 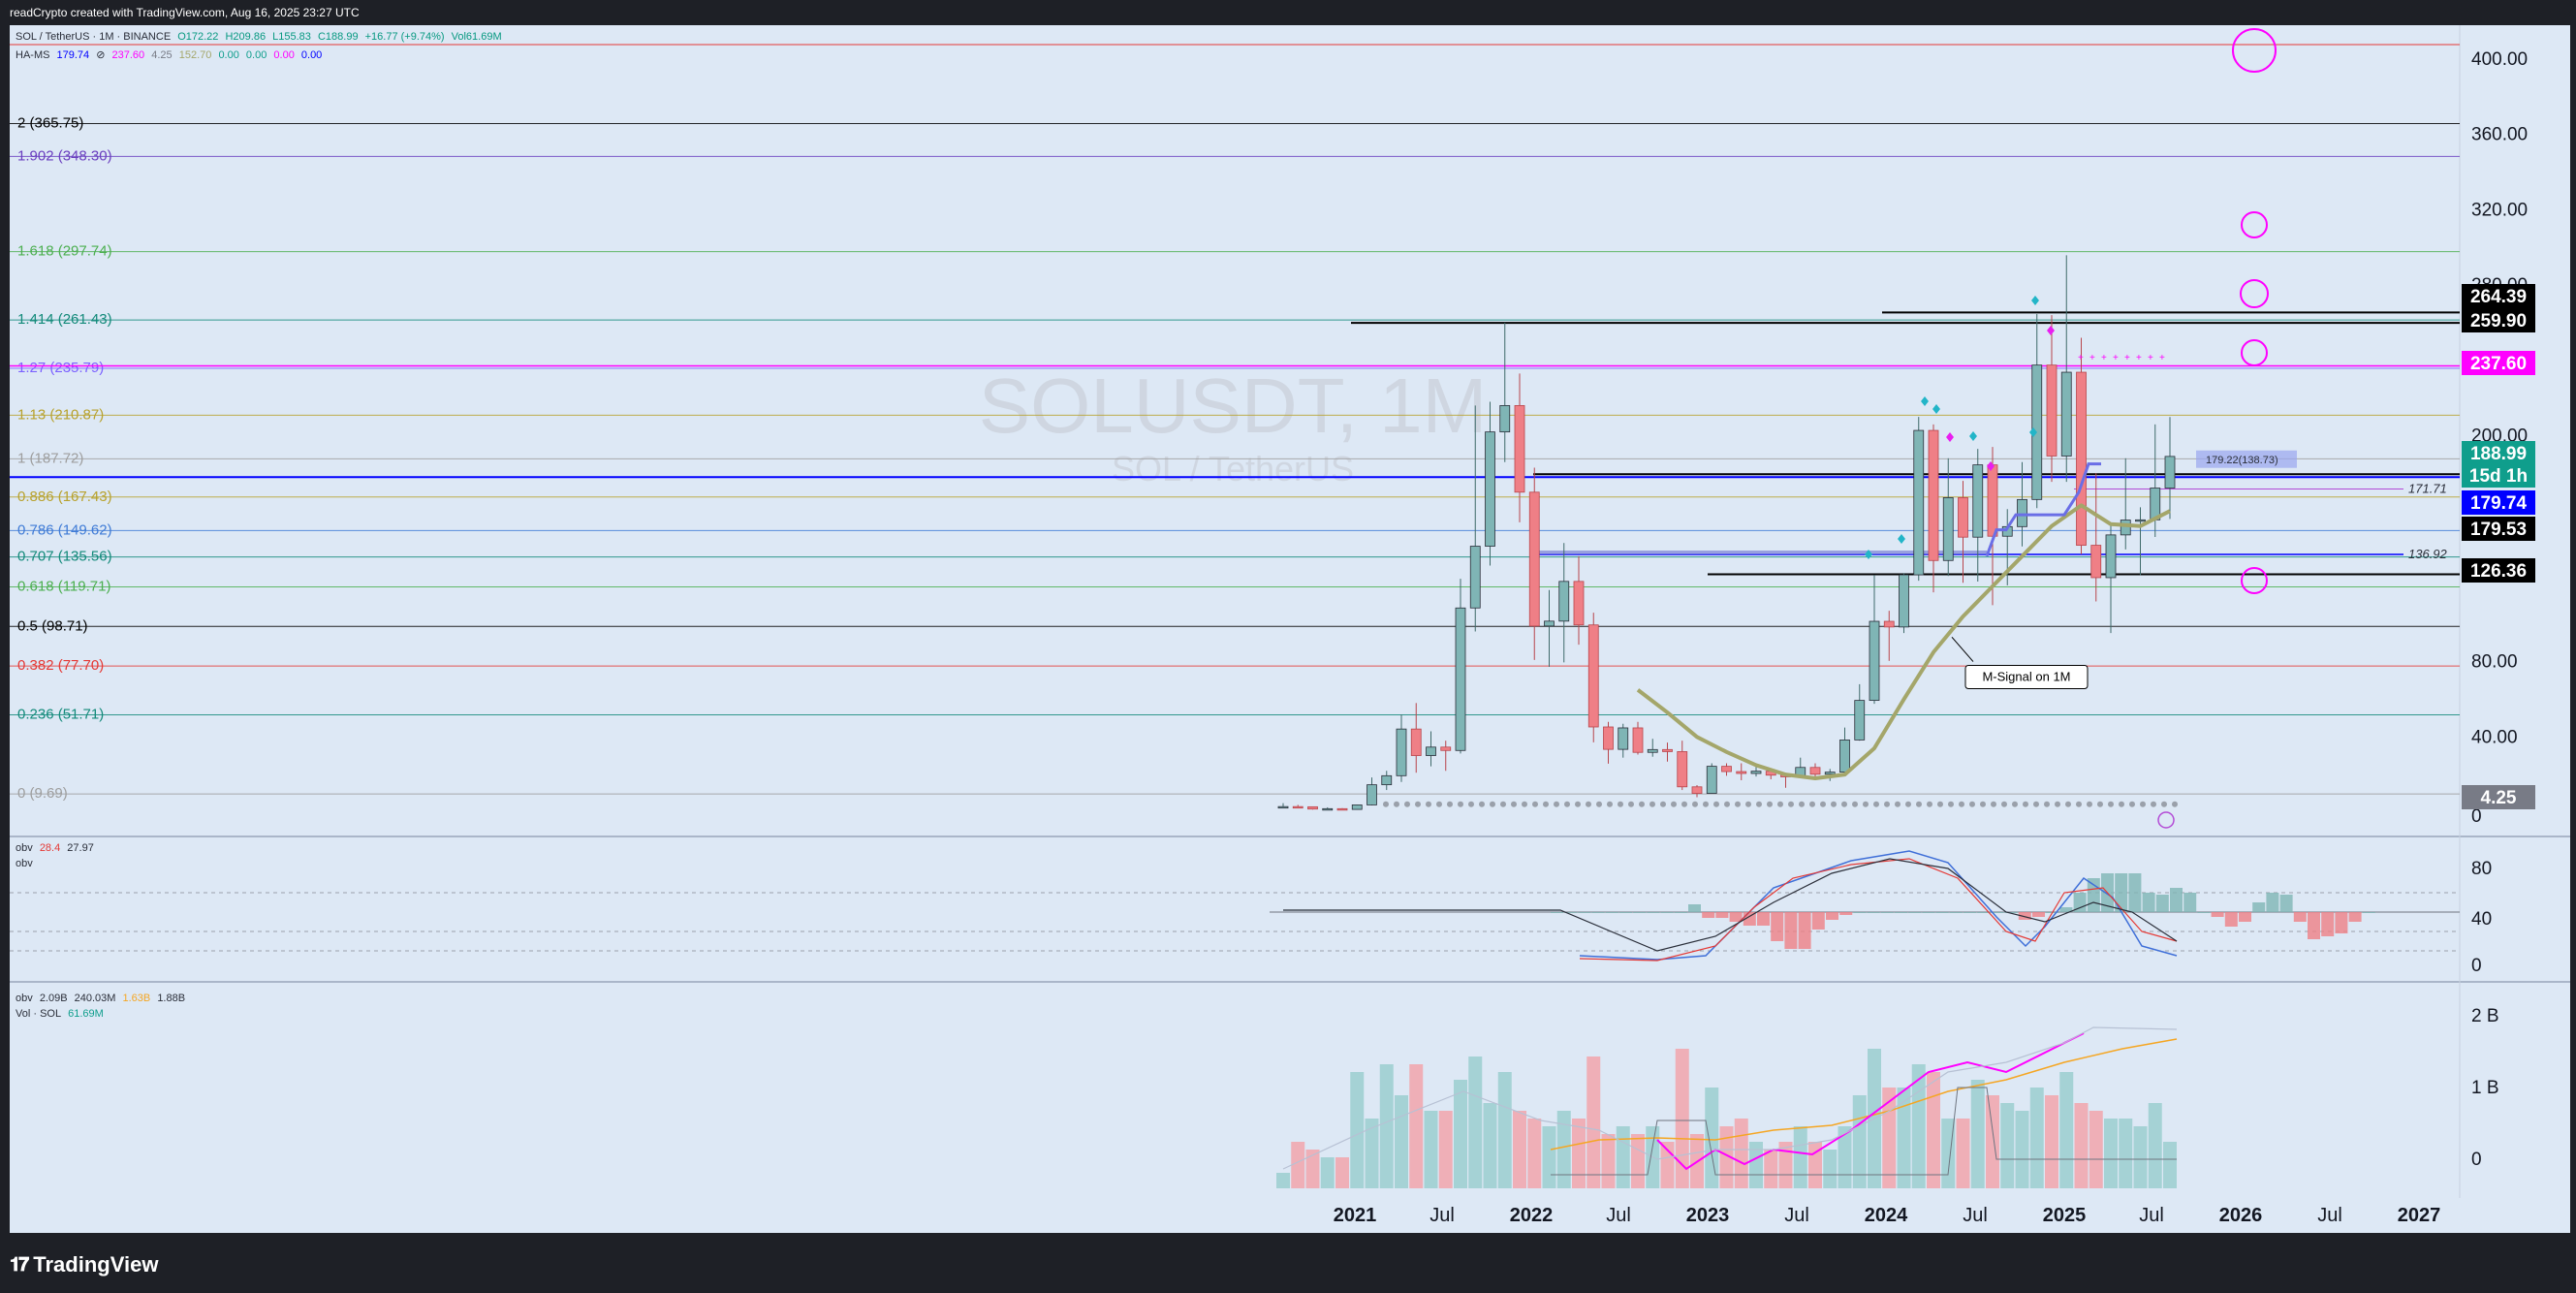 I want to click on magenta-marker, so click(x=2051, y=330).